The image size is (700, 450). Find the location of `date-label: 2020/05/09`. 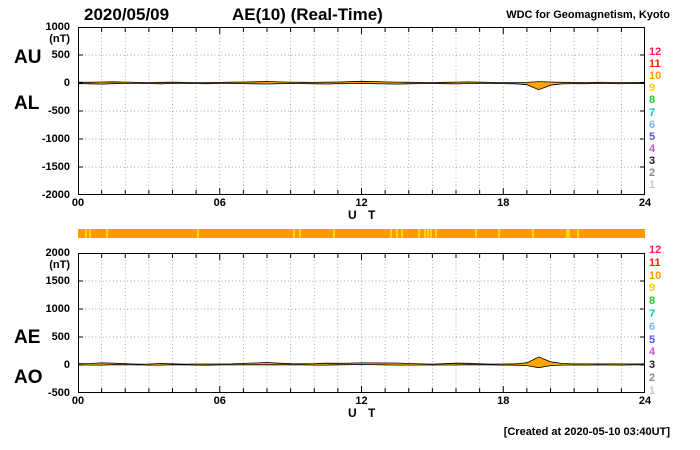

date-label: 2020/05/09 is located at coordinates (127, 14).